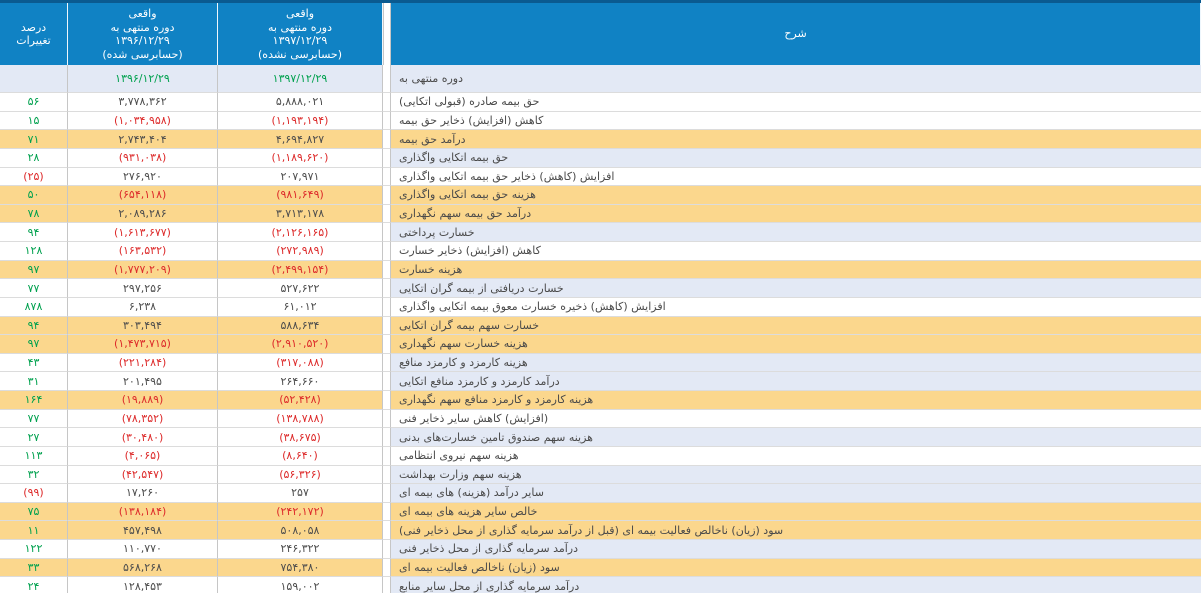  I want to click on table-row: ۷۱ ۲,۷۴۳,۴۰۴ ۴,۶۹۴,۸۲۷ درآمد حق بیمه, so click(600, 139).